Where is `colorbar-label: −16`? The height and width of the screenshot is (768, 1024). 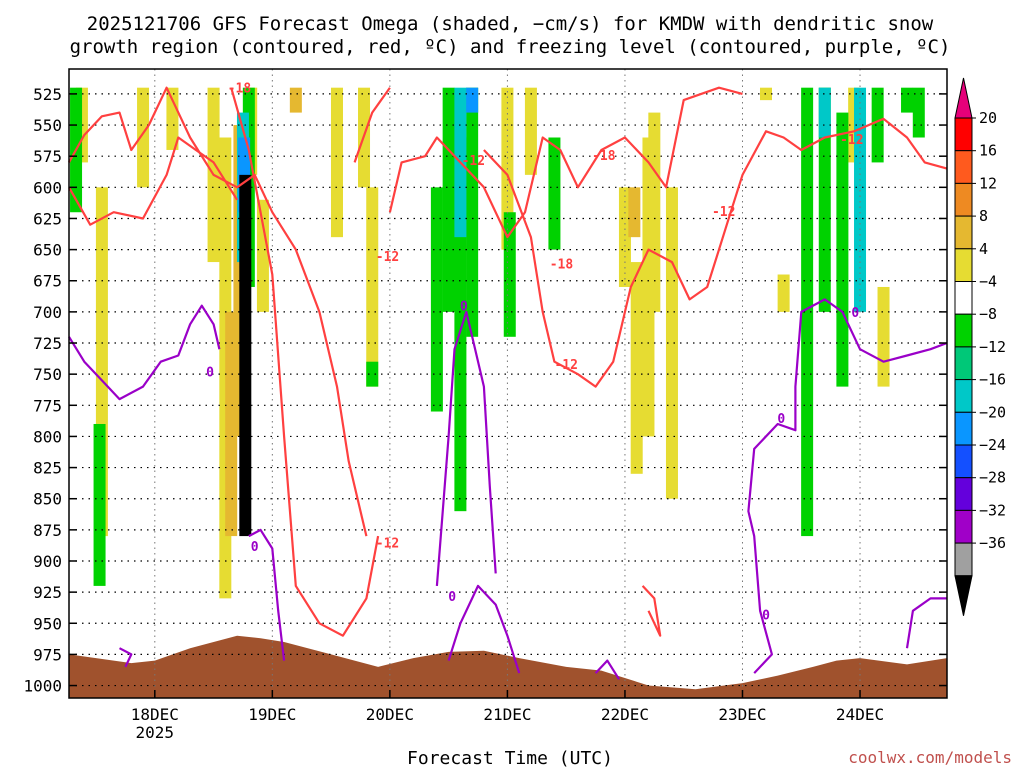 colorbar-label: −16 is located at coordinates (992, 380).